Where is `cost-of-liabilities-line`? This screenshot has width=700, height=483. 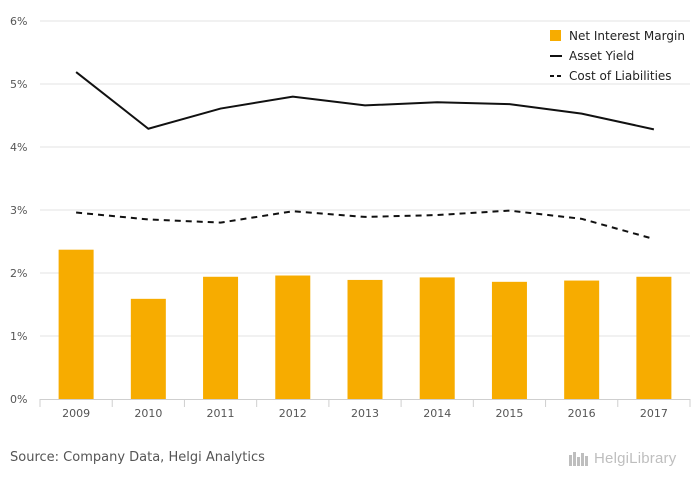
cost-of-liabilities-line is located at coordinates (365, 224).